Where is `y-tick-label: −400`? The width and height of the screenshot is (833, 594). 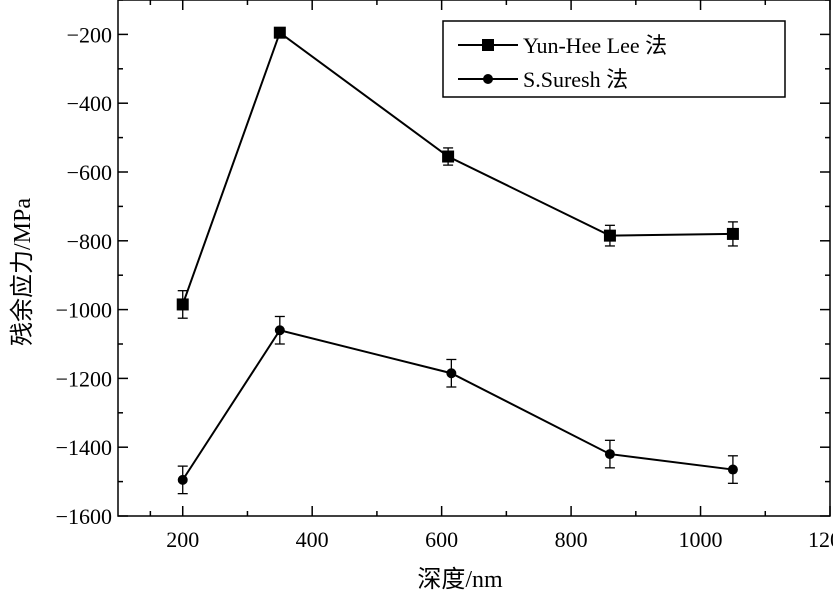
y-tick-label: −400 is located at coordinates (89, 103).